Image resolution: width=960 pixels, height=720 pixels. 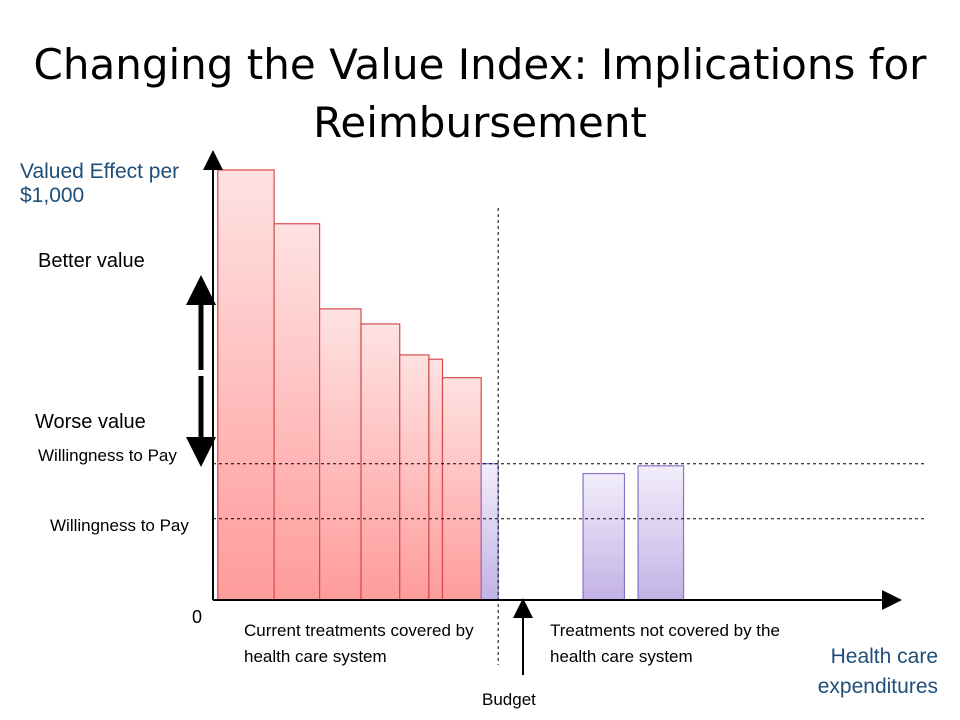 I want to click on worse-value-label: Worse value, so click(x=90, y=422).